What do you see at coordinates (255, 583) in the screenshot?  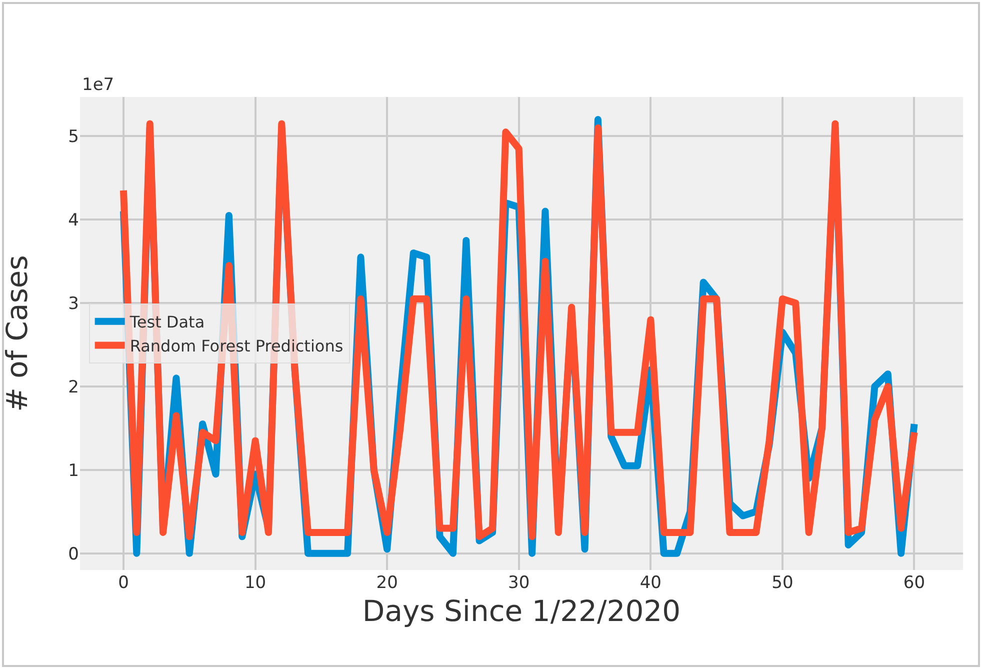 I see `x-tick-label: 10` at bounding box center [255, 583].